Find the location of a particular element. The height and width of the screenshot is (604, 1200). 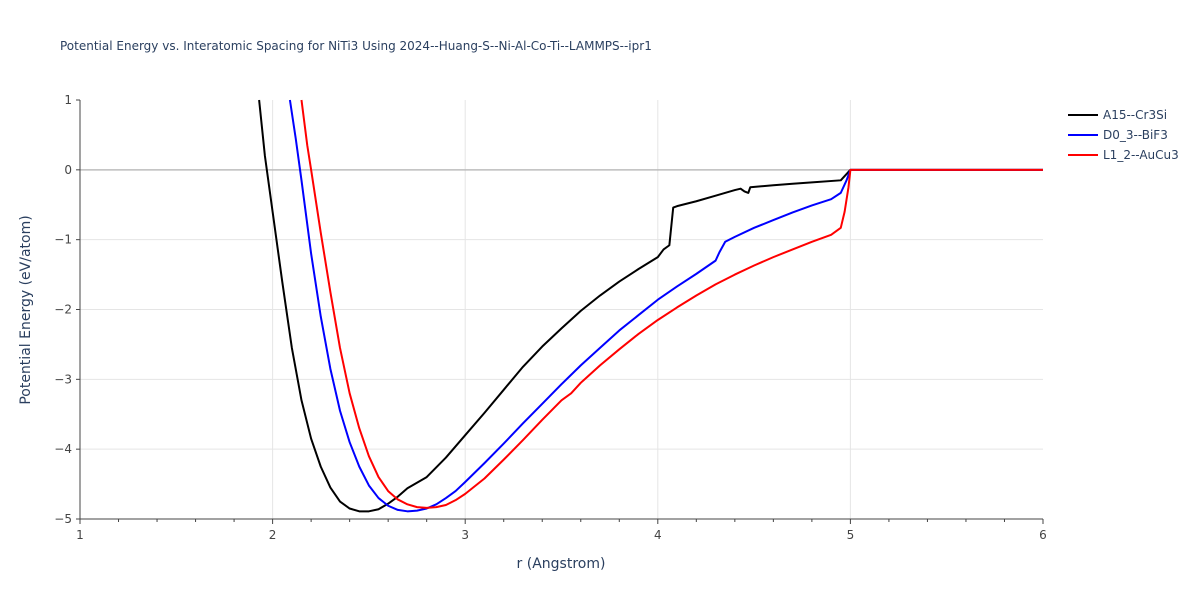

x-axis-ticks: 1 2 3 4 5 6 is located at coordinates (561, 530).